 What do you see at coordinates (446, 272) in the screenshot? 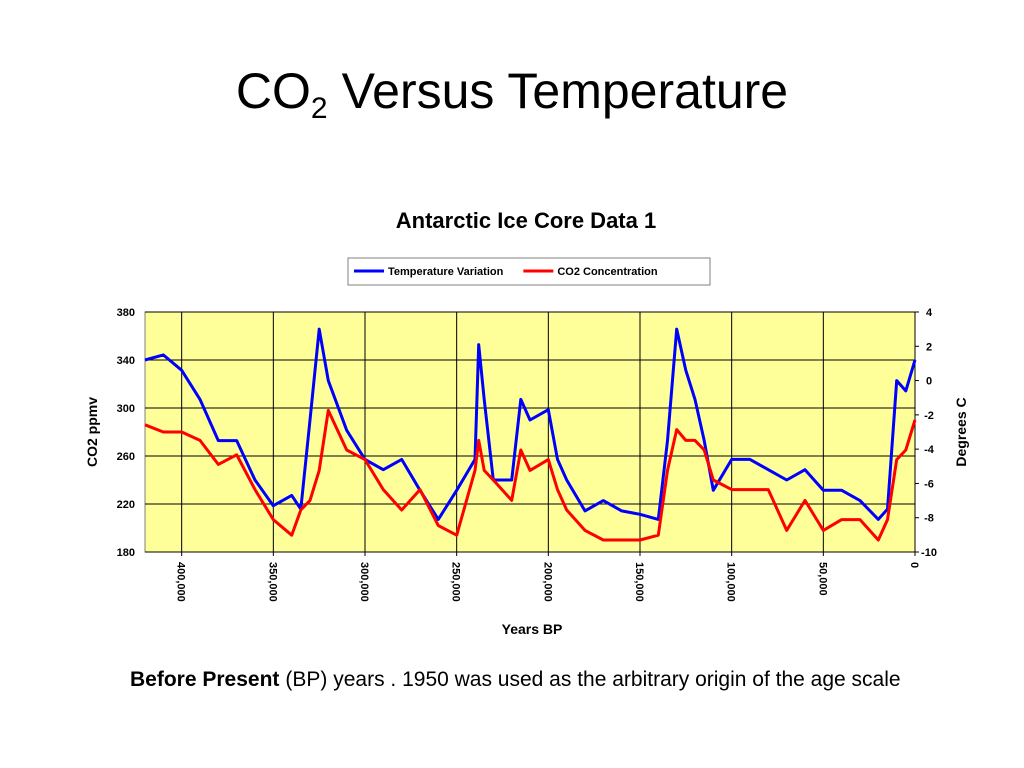
I see `legend-label: Temperature Variation` at bounding box center [446, 272].